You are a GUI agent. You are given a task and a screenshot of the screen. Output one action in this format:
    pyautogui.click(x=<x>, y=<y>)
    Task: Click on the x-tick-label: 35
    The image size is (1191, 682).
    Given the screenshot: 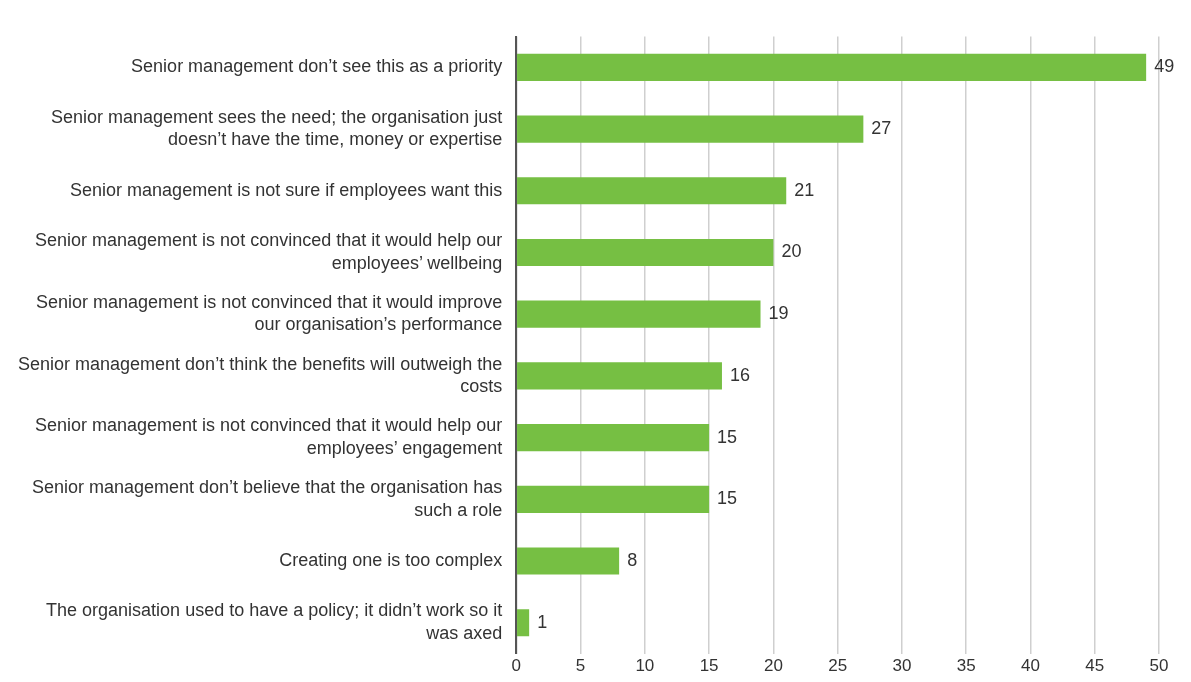 What is the action you would take?
    pyautogui.click(x=966, y=666)
    